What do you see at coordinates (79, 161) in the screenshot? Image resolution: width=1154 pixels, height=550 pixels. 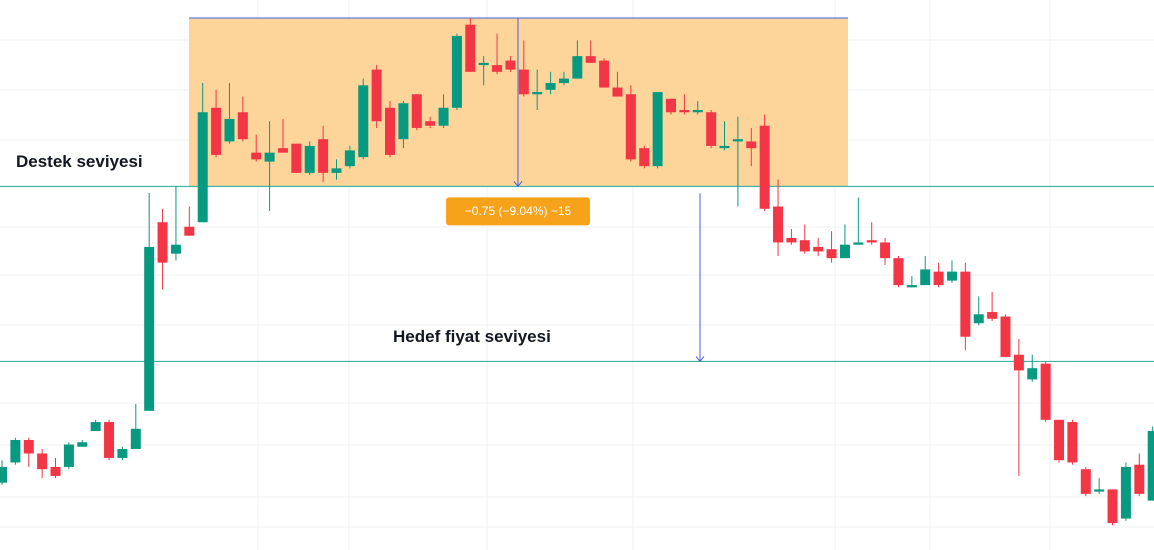 I see `level-label: Destek seviyesi` at bounding box center [79, 161].